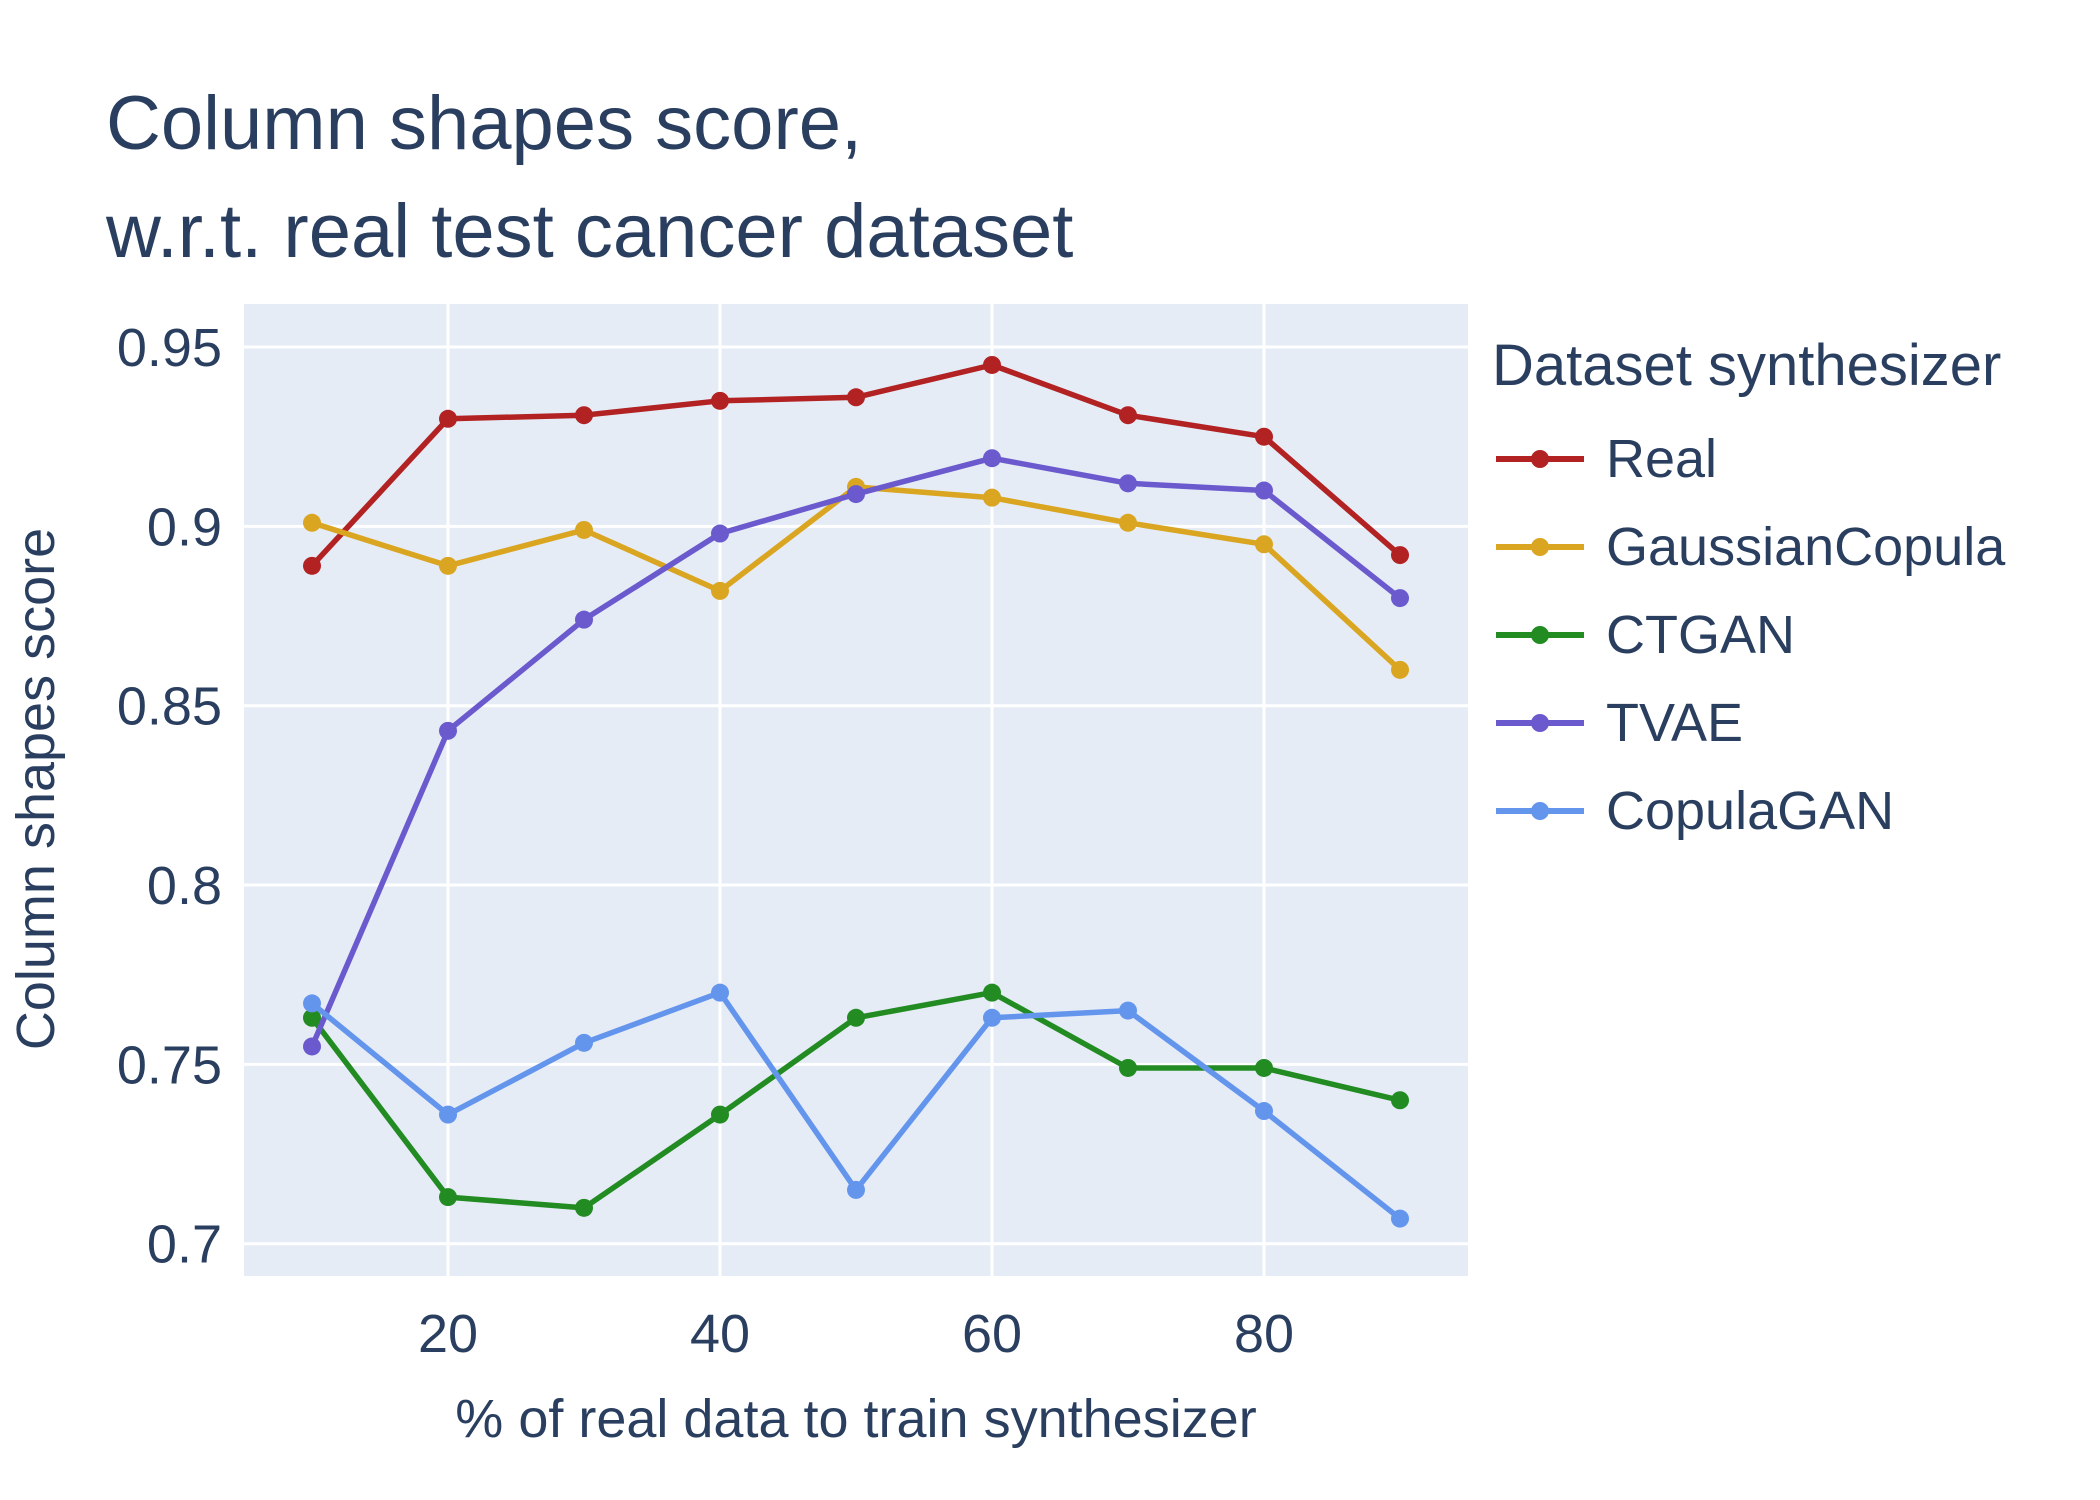 This screenshot has height=1500, width=2100. Describe the element at coordinates (1747, 365) in the screenshot. I see `legend-title: Dataset synthesizer` at that location.